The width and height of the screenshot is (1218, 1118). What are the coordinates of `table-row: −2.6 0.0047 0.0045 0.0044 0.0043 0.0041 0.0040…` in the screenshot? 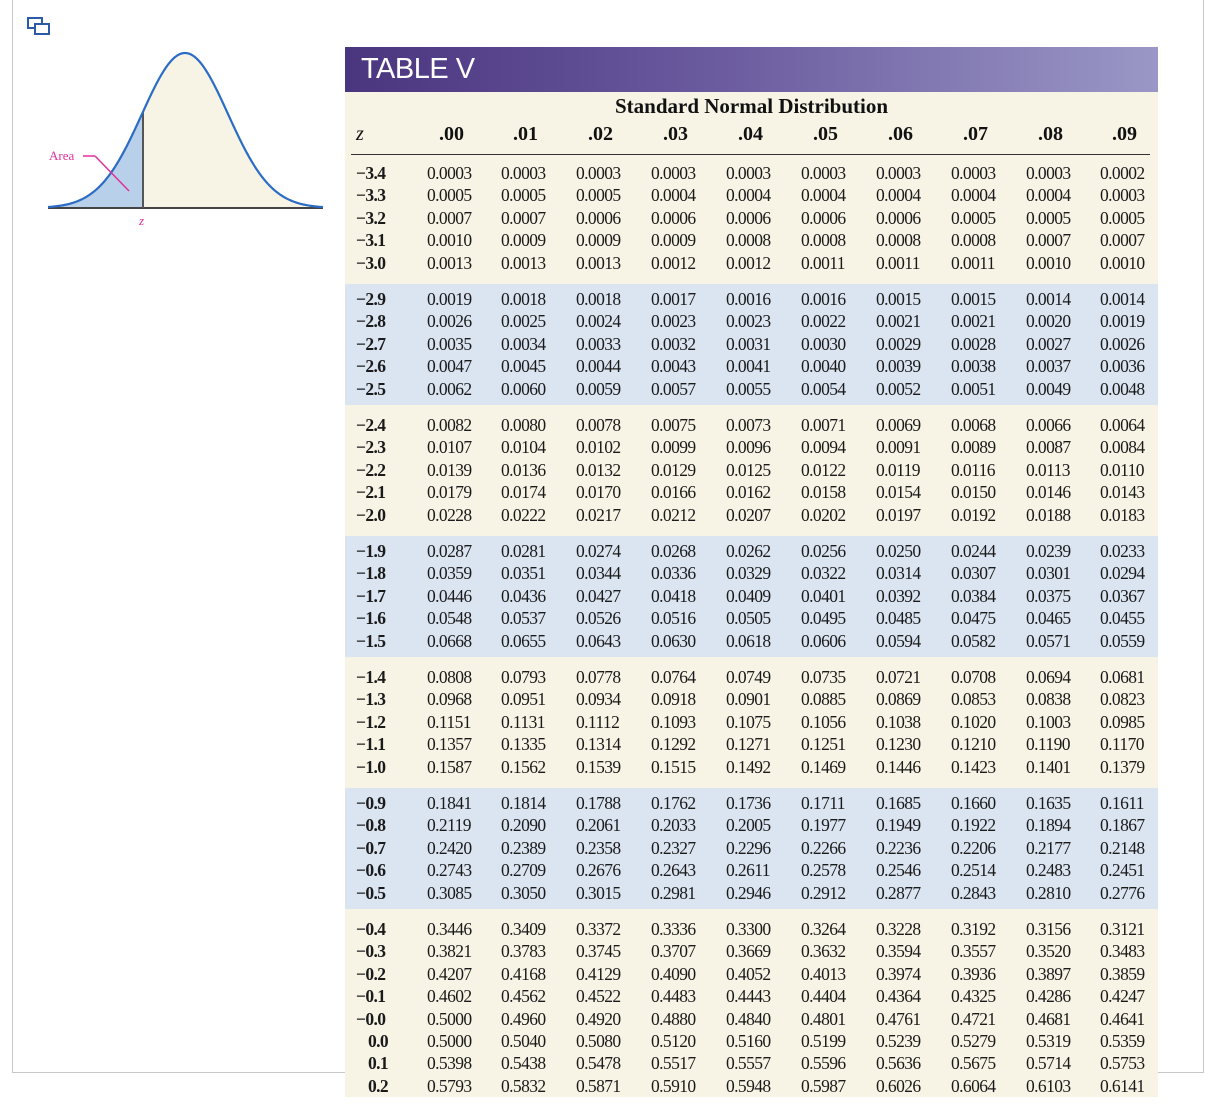 It's located at (751, 366).